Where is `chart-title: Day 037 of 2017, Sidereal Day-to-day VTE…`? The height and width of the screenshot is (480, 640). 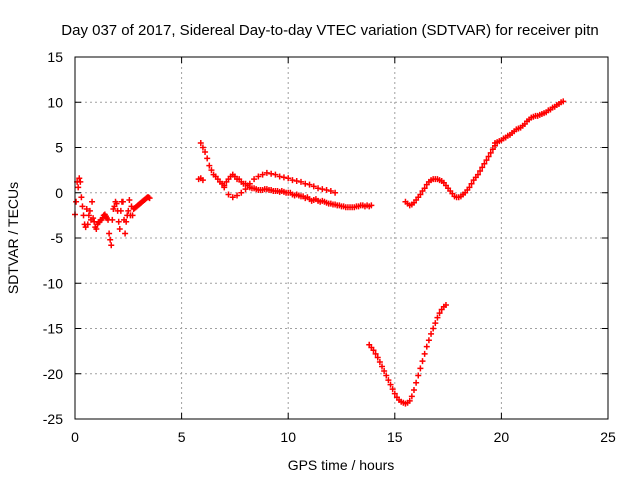
chart-title: Day 037 of 2017, Sidereal Day-to-day VTE… is located at coordinates (329, 30).